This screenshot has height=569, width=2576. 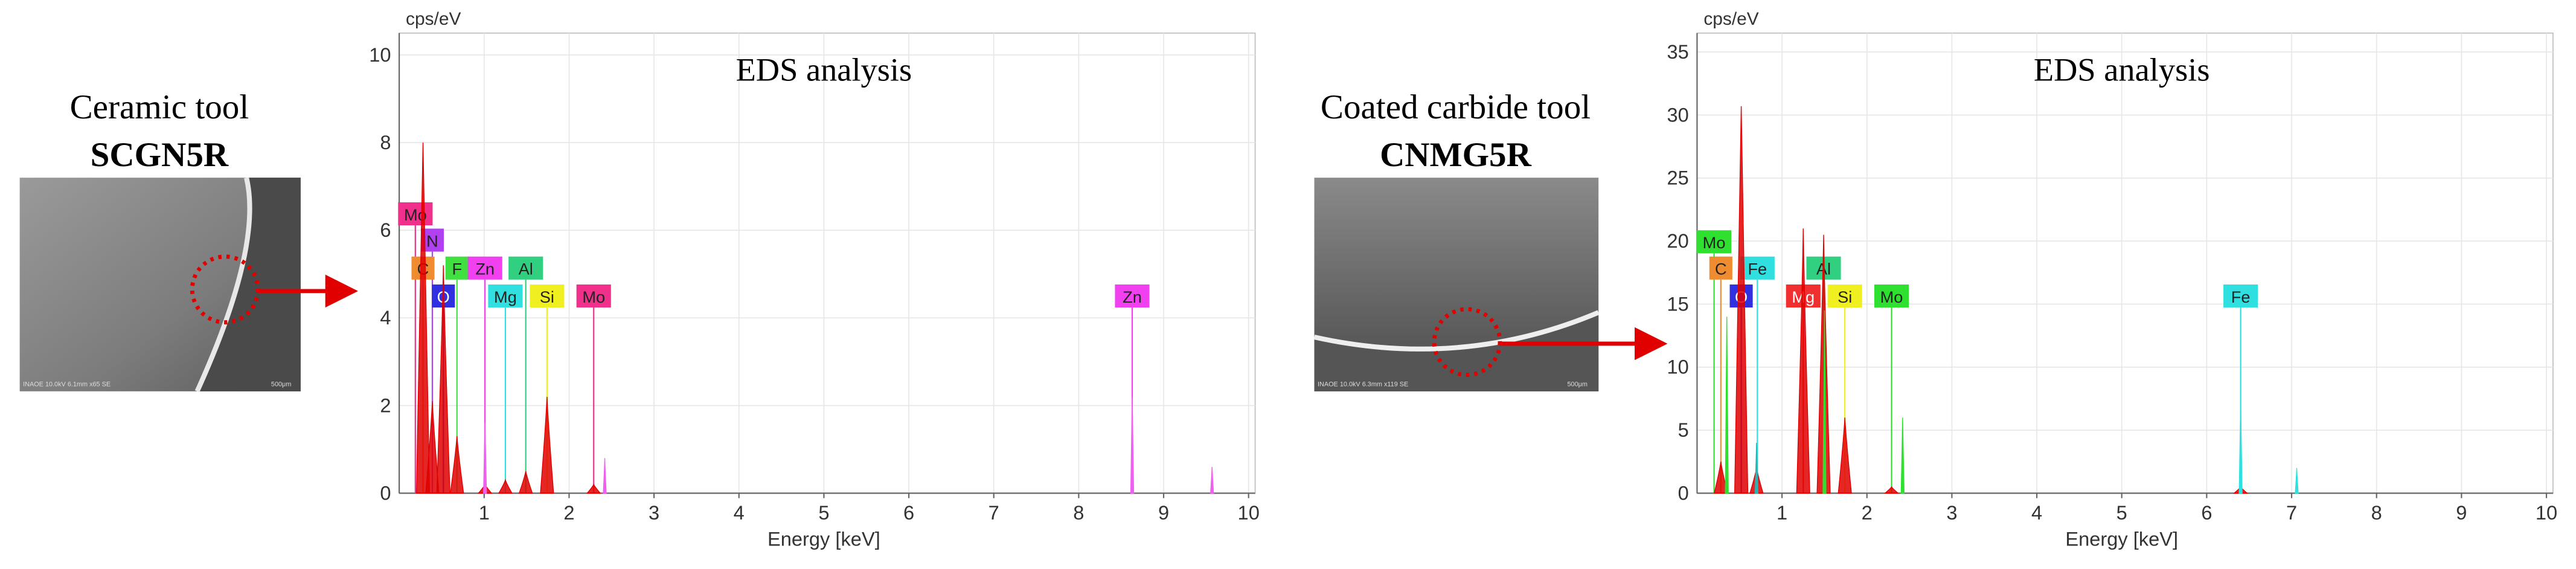 What do you see at coordinates (1455, 155) in the screenshot?
I see `panel-tool: CNMG5R` at bounding box center [1455, 155].